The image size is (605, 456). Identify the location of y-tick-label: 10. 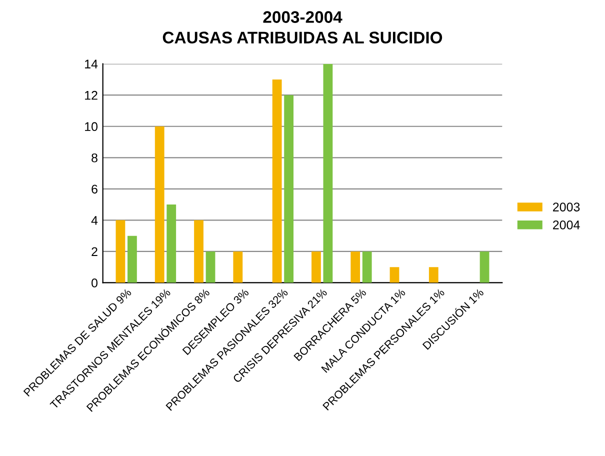
(91, 127).